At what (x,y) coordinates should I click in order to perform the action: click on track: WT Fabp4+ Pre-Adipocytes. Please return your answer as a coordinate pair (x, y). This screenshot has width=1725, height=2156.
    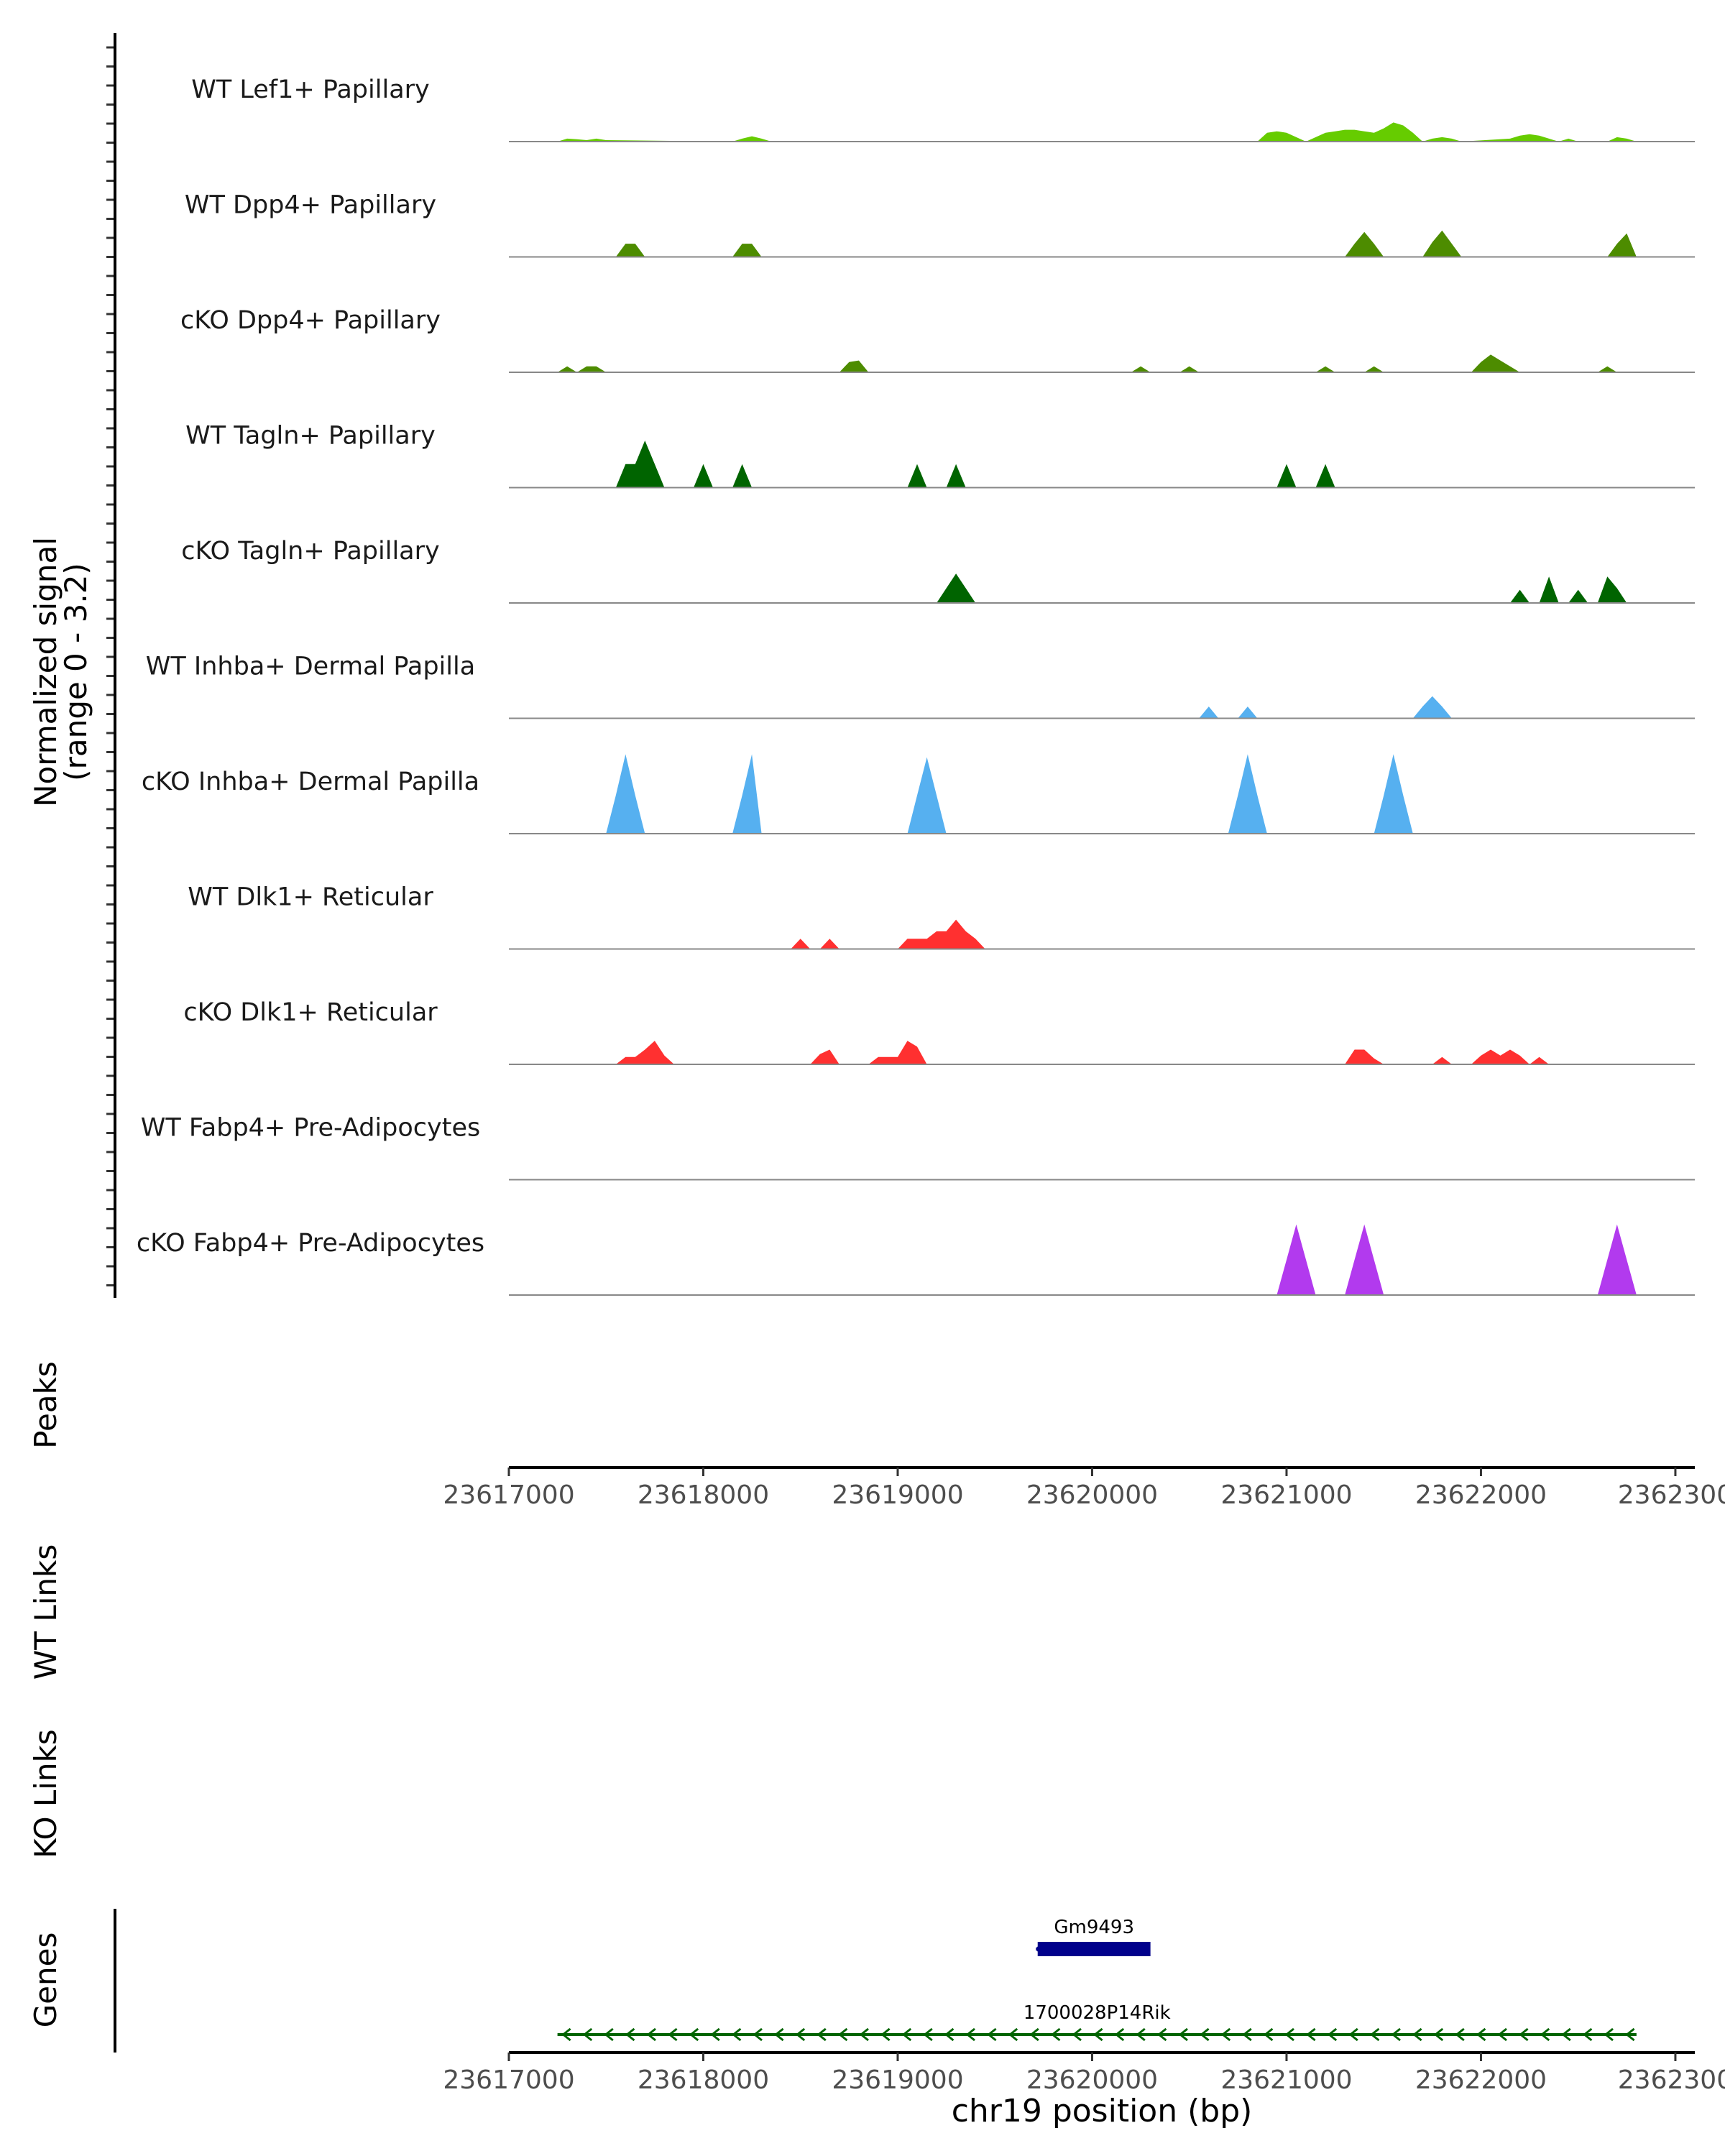
    Looking at the image, I should click on (918, 1147).